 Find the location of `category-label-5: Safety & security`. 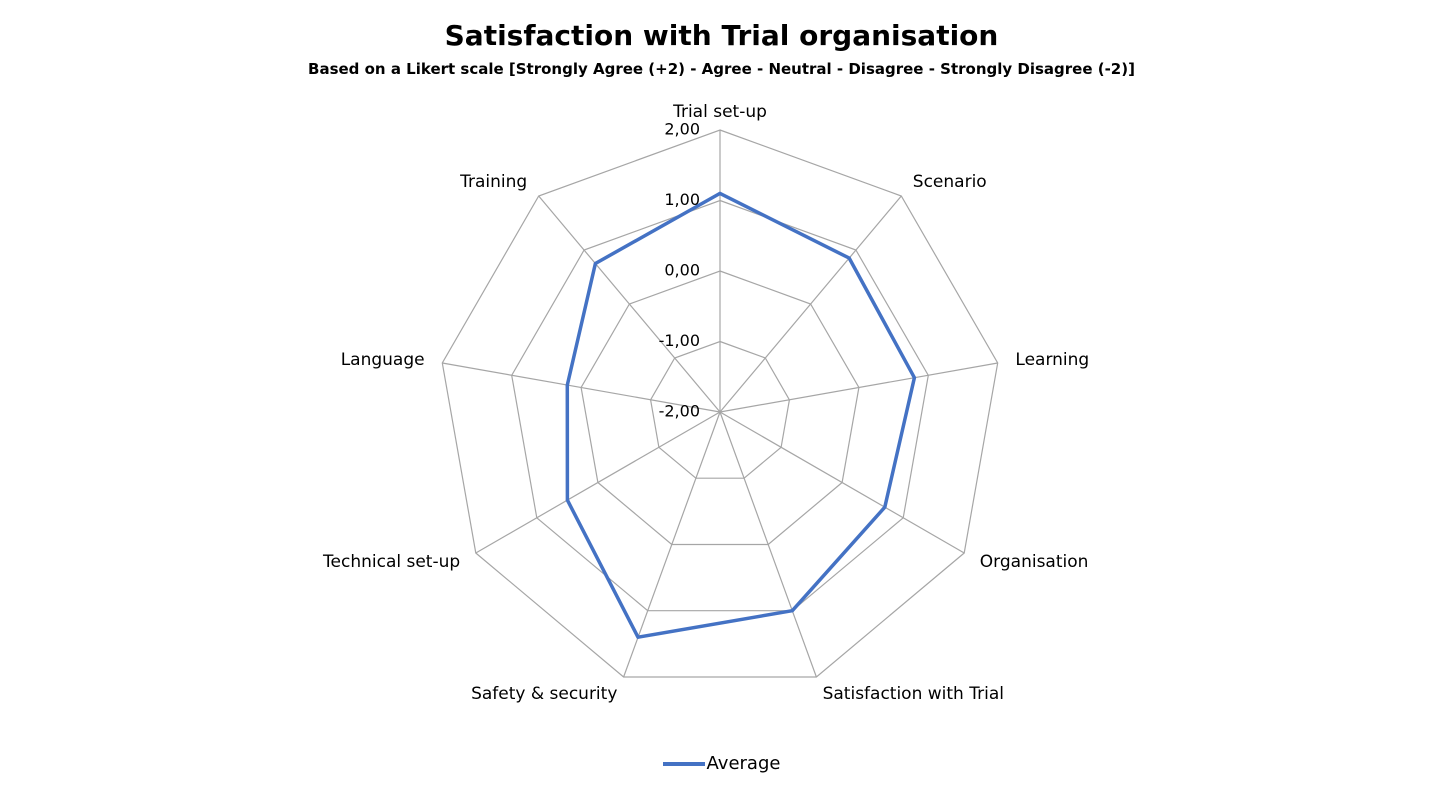

category-label-5: Safety & security is located at coordinates (544, 694).